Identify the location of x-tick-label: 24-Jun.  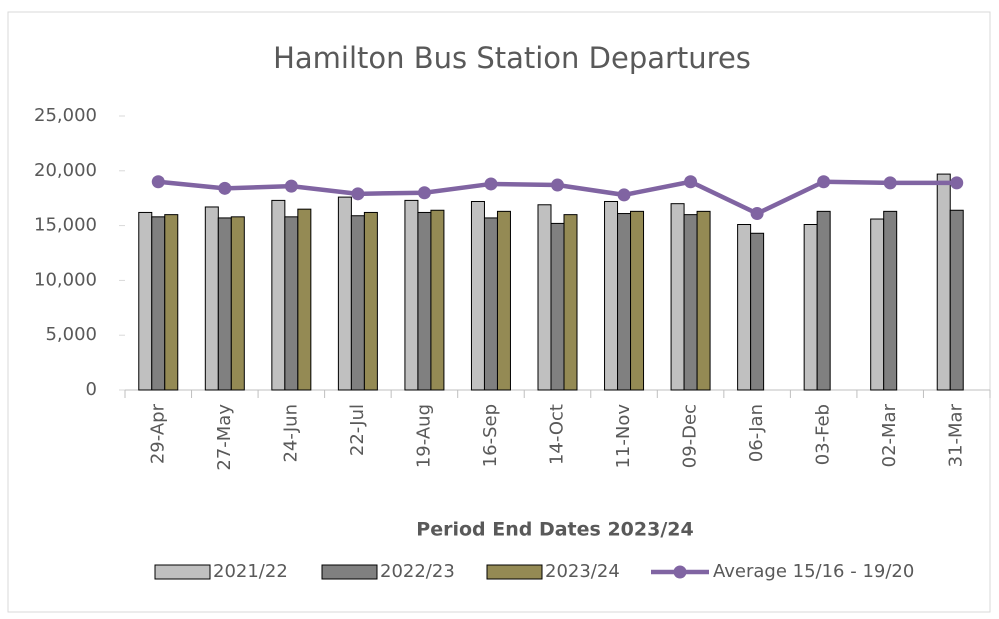
(290, 433).